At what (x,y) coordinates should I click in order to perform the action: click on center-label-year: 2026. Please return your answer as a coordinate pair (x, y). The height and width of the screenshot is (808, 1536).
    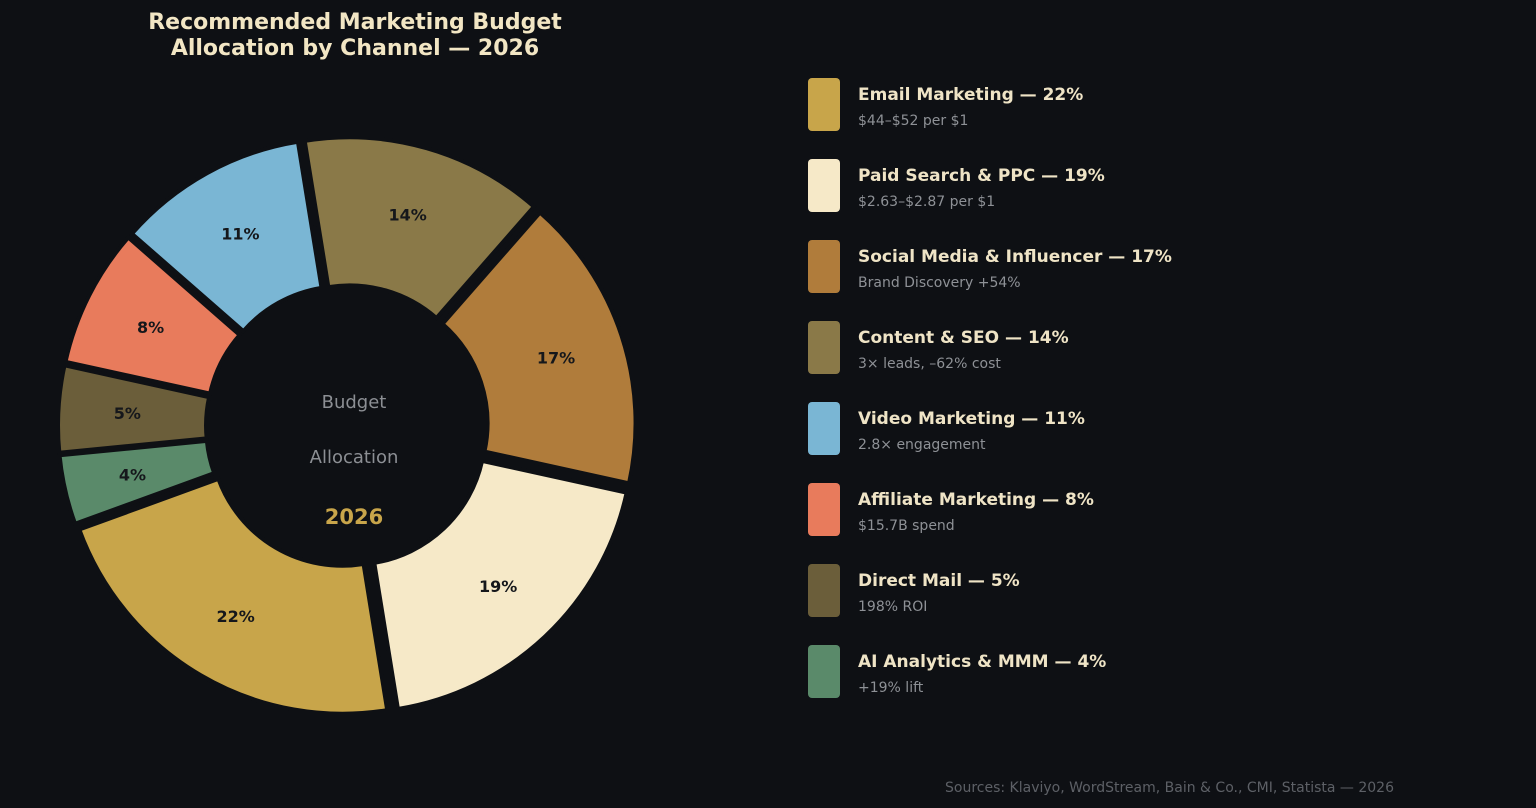
    Looking at the image, I should click on (354, 517).